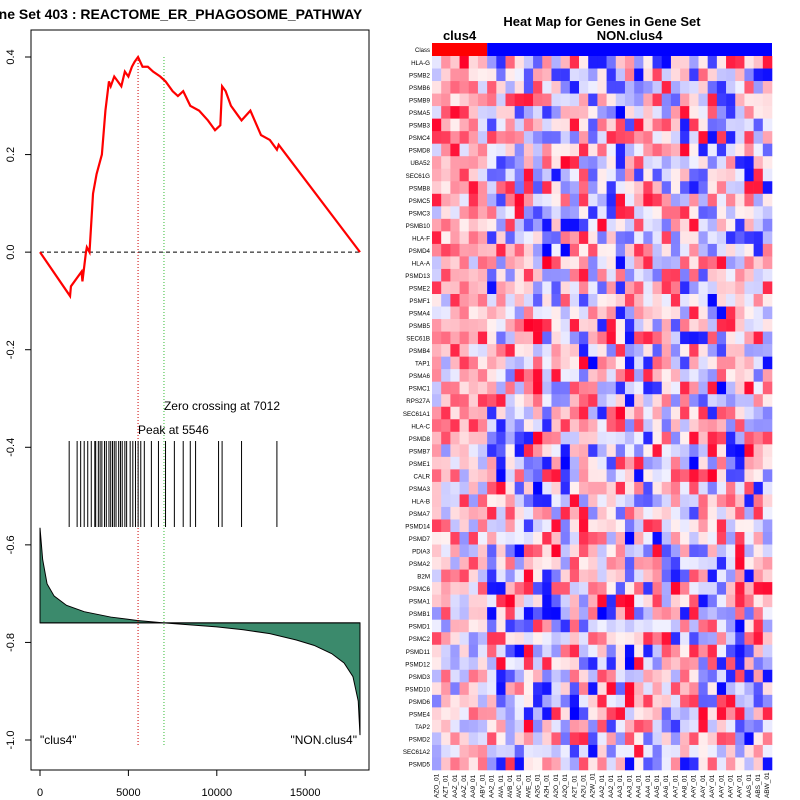  Describe the element at coordinates (423, 577) in the screenshot. I see `gene-label: B2M` at that location.